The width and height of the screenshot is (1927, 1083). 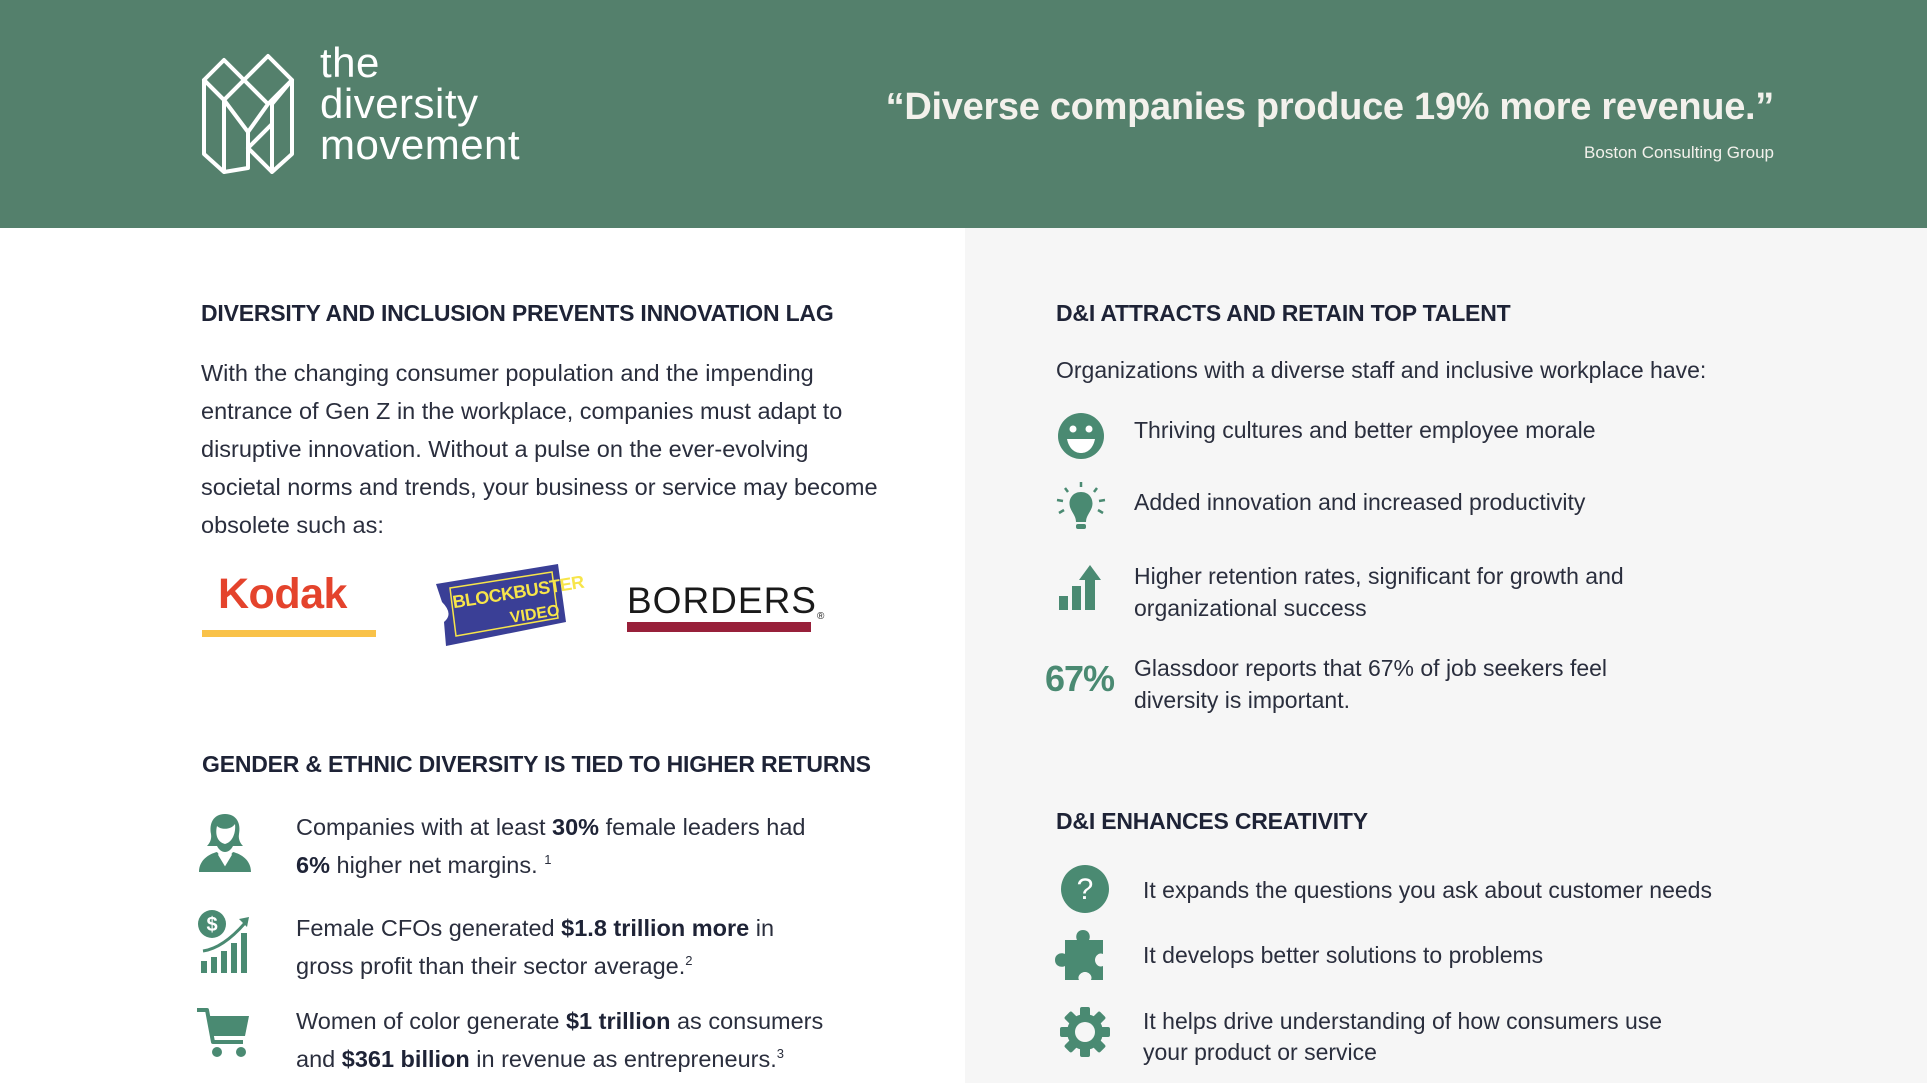 I want to click on question-mark-icon: ?, so click(x=1085, y=889).